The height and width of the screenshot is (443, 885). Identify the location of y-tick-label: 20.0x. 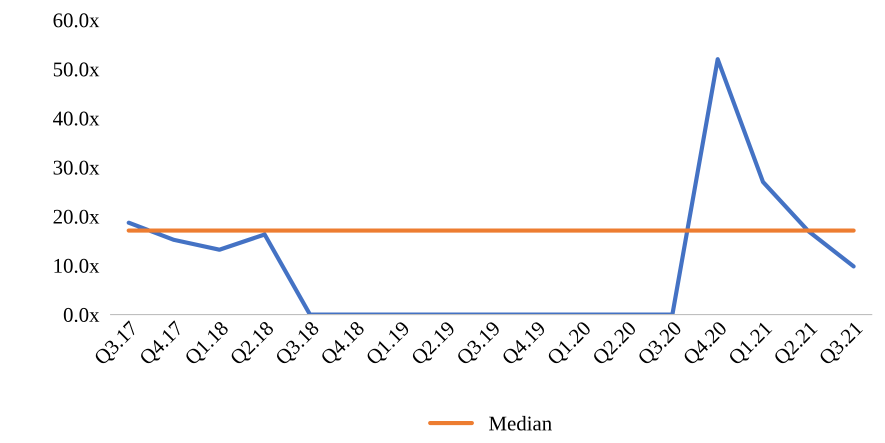
(77, 217).